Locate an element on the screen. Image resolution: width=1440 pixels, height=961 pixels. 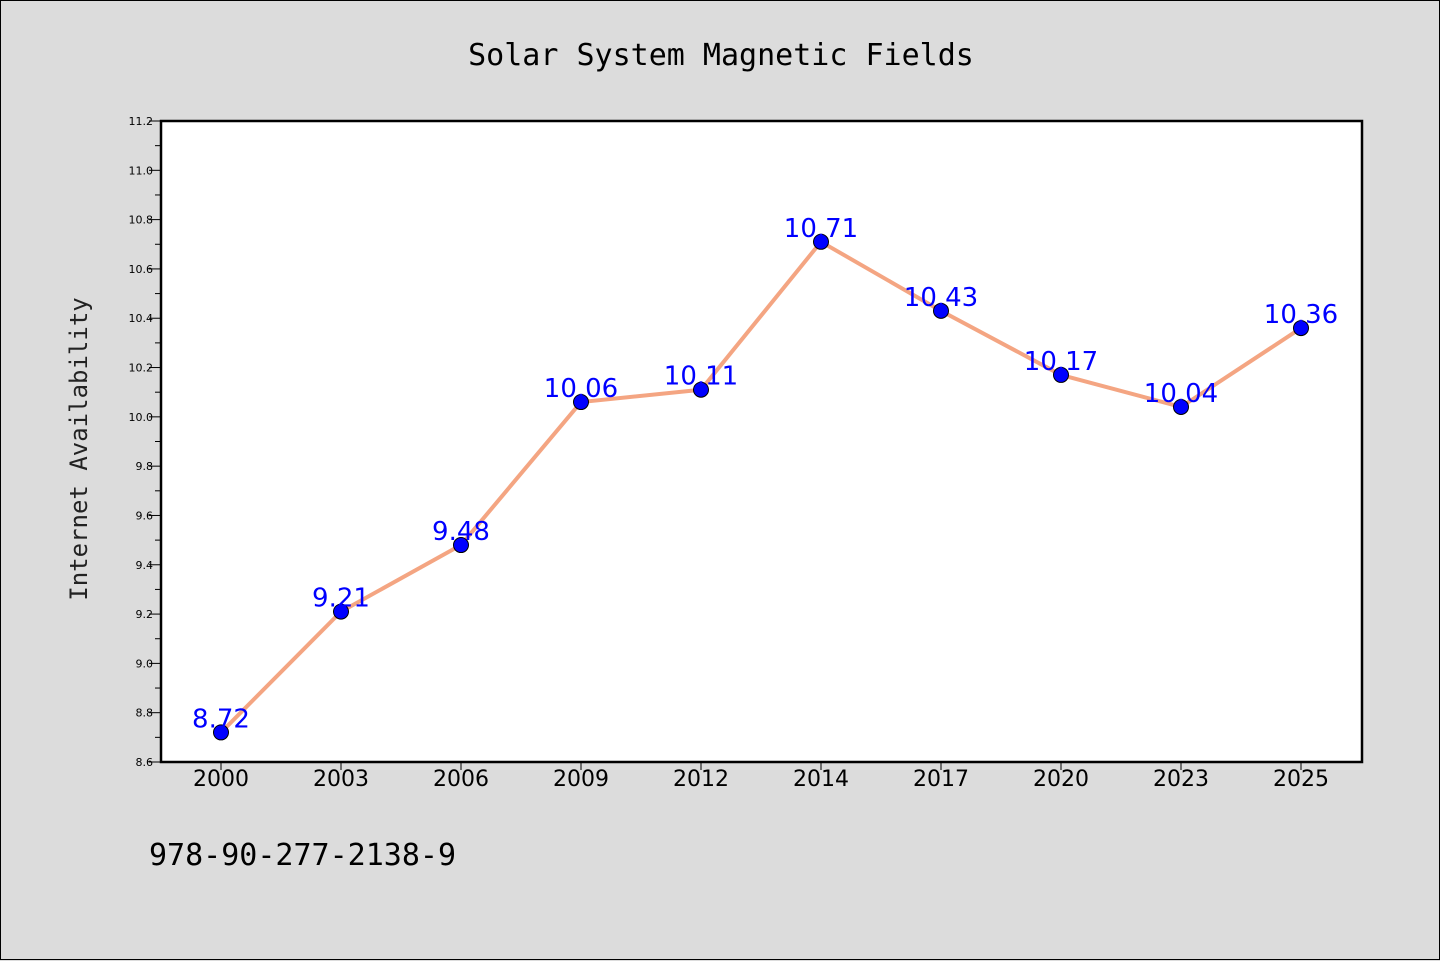
y-tick-label: 11.2 is located at coordinates (141, 121).